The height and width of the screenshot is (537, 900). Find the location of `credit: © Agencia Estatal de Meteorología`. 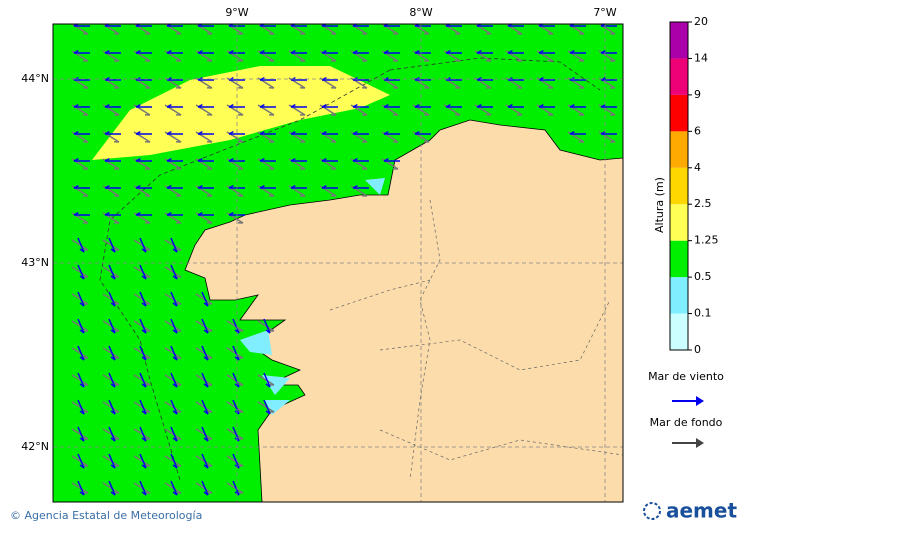

credit: © Agencia Estatal de Meteorología is located at coordinates (106, 515).